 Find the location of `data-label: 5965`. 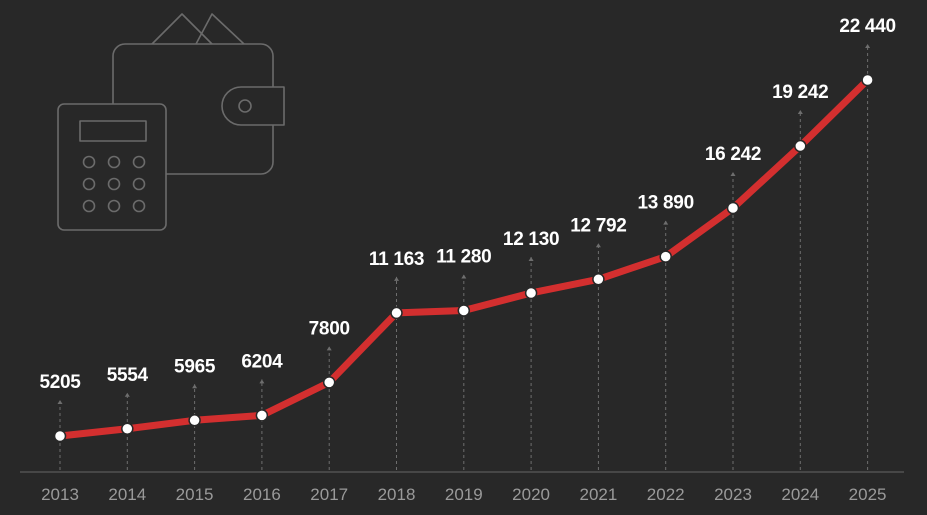

data-label: 5965 is located at coordinates (195, 366).